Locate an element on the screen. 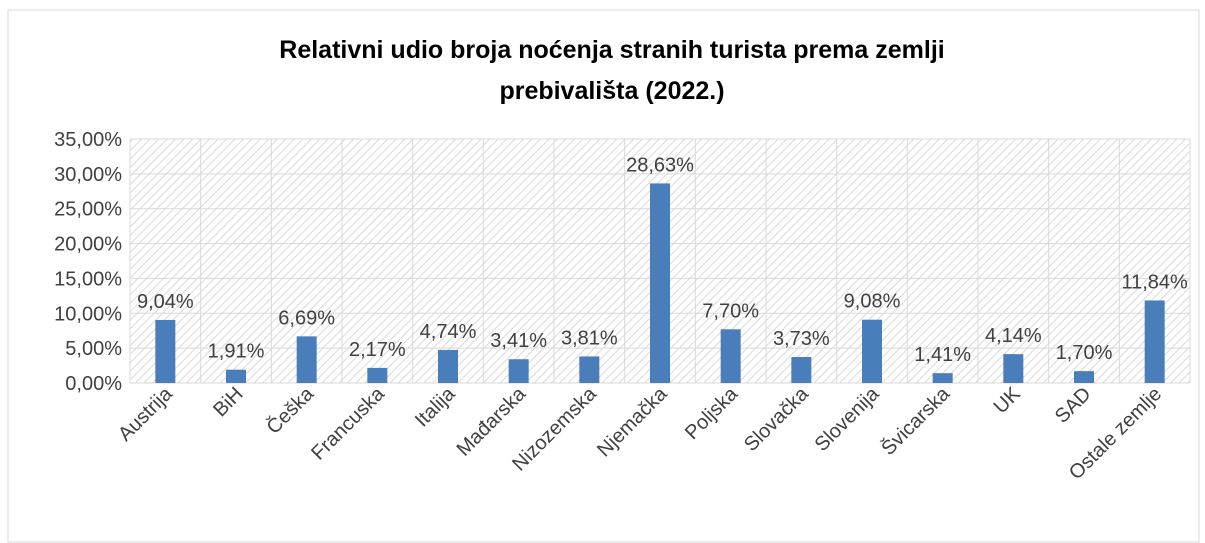 This screenshot has height=543, width=1205. data-label: 11,84% is located at coordinates (1154, 282).